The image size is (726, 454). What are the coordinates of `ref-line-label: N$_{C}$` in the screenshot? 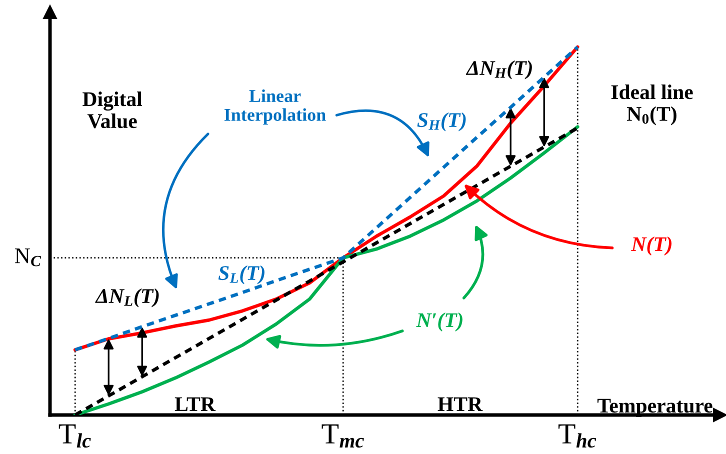 It's located at (28, 257).